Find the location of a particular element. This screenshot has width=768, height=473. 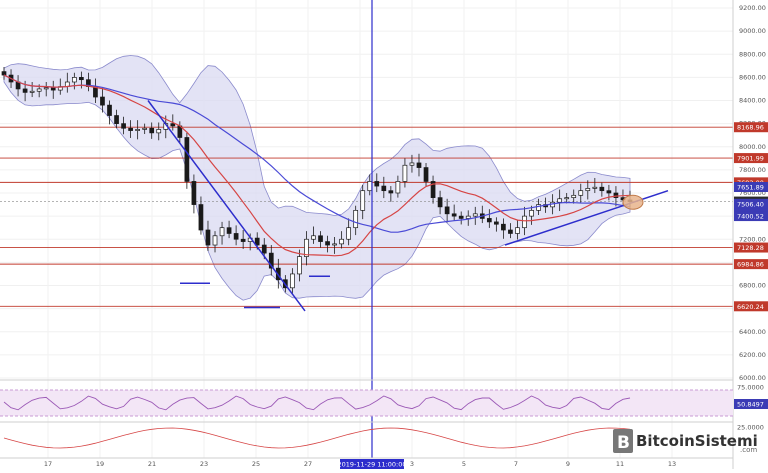

price-tick-label: 8000.00 is located at coordinates (752, 147).